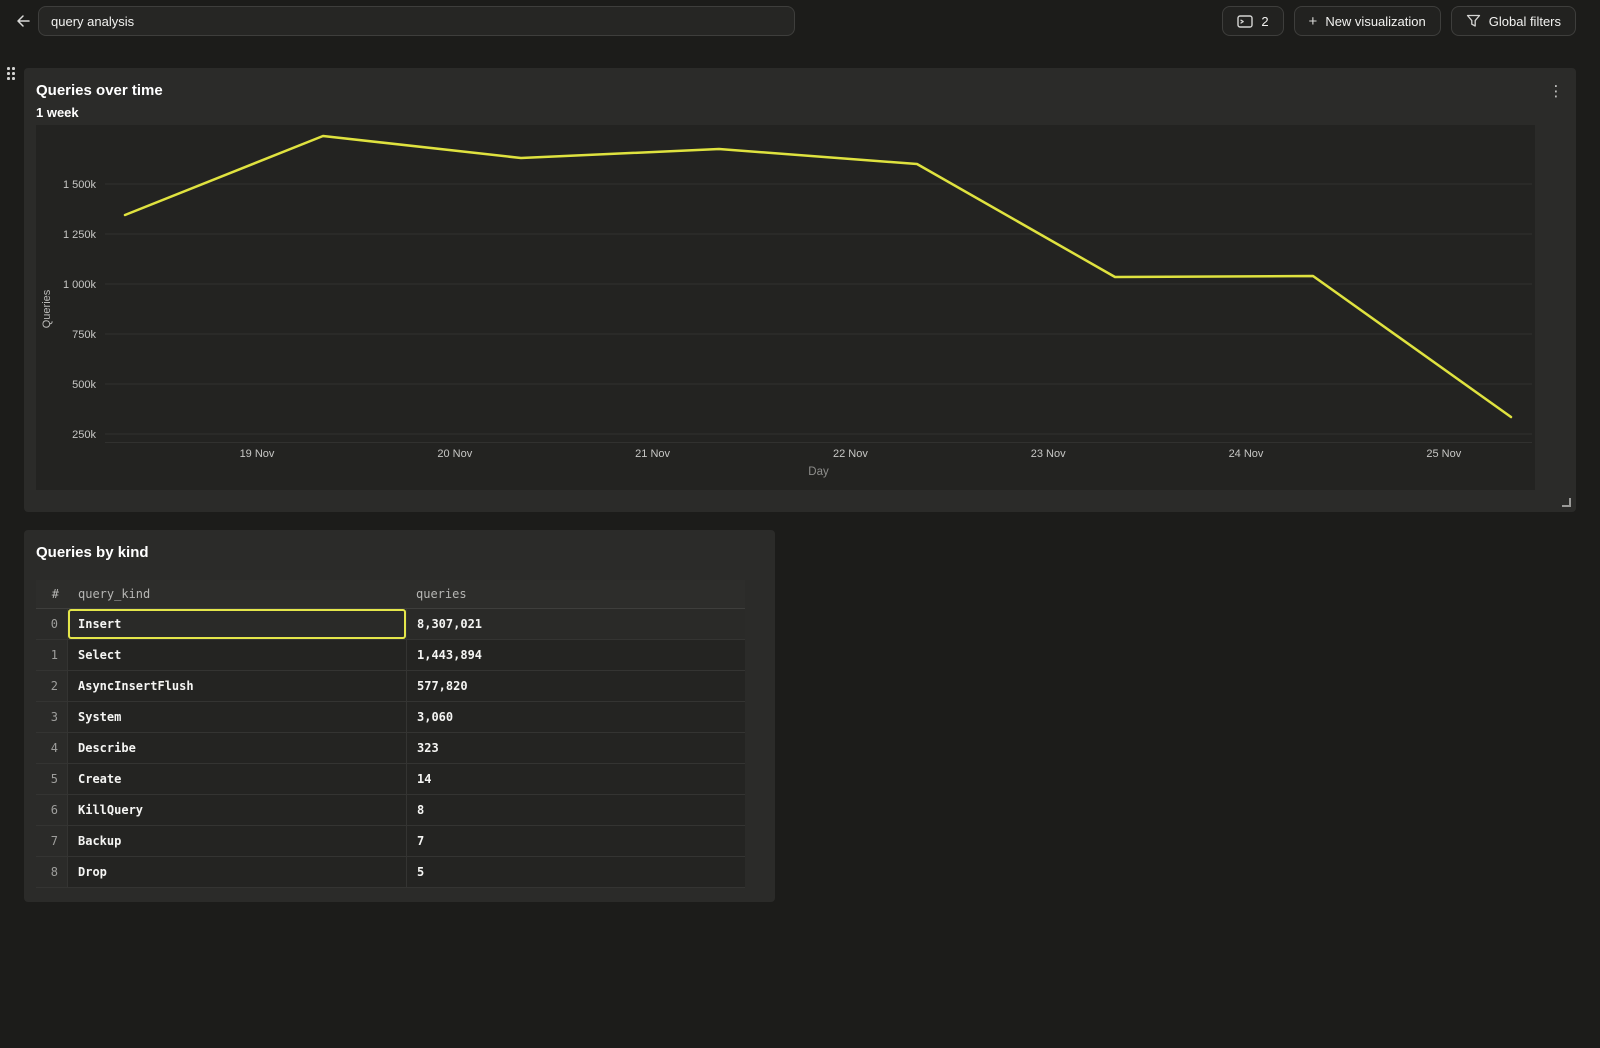 This screenshot has width=1600, height=1048. What do you see at coordinates (52, 655) in the screenshot?
I see `row-index-cell: 1` at bounding box center [52, 655].